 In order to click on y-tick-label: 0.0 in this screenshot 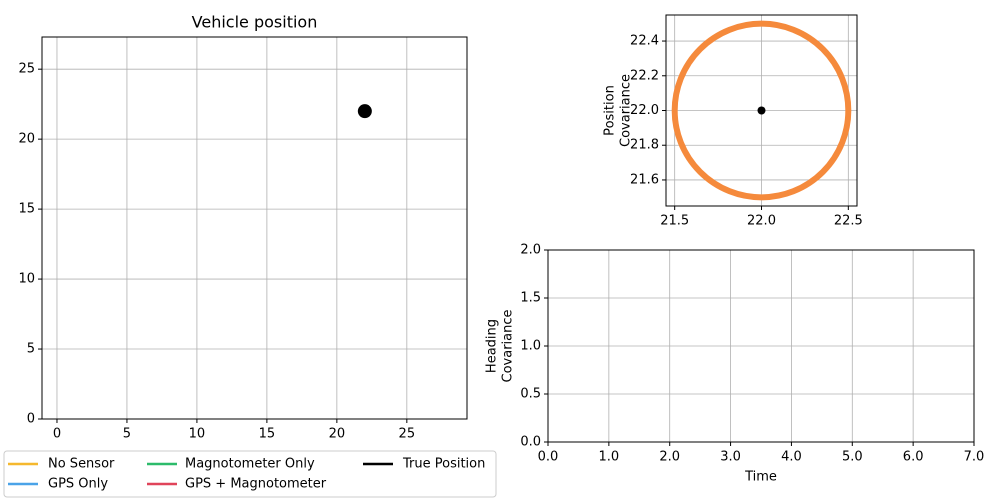, I will do `click(530, 442)`.